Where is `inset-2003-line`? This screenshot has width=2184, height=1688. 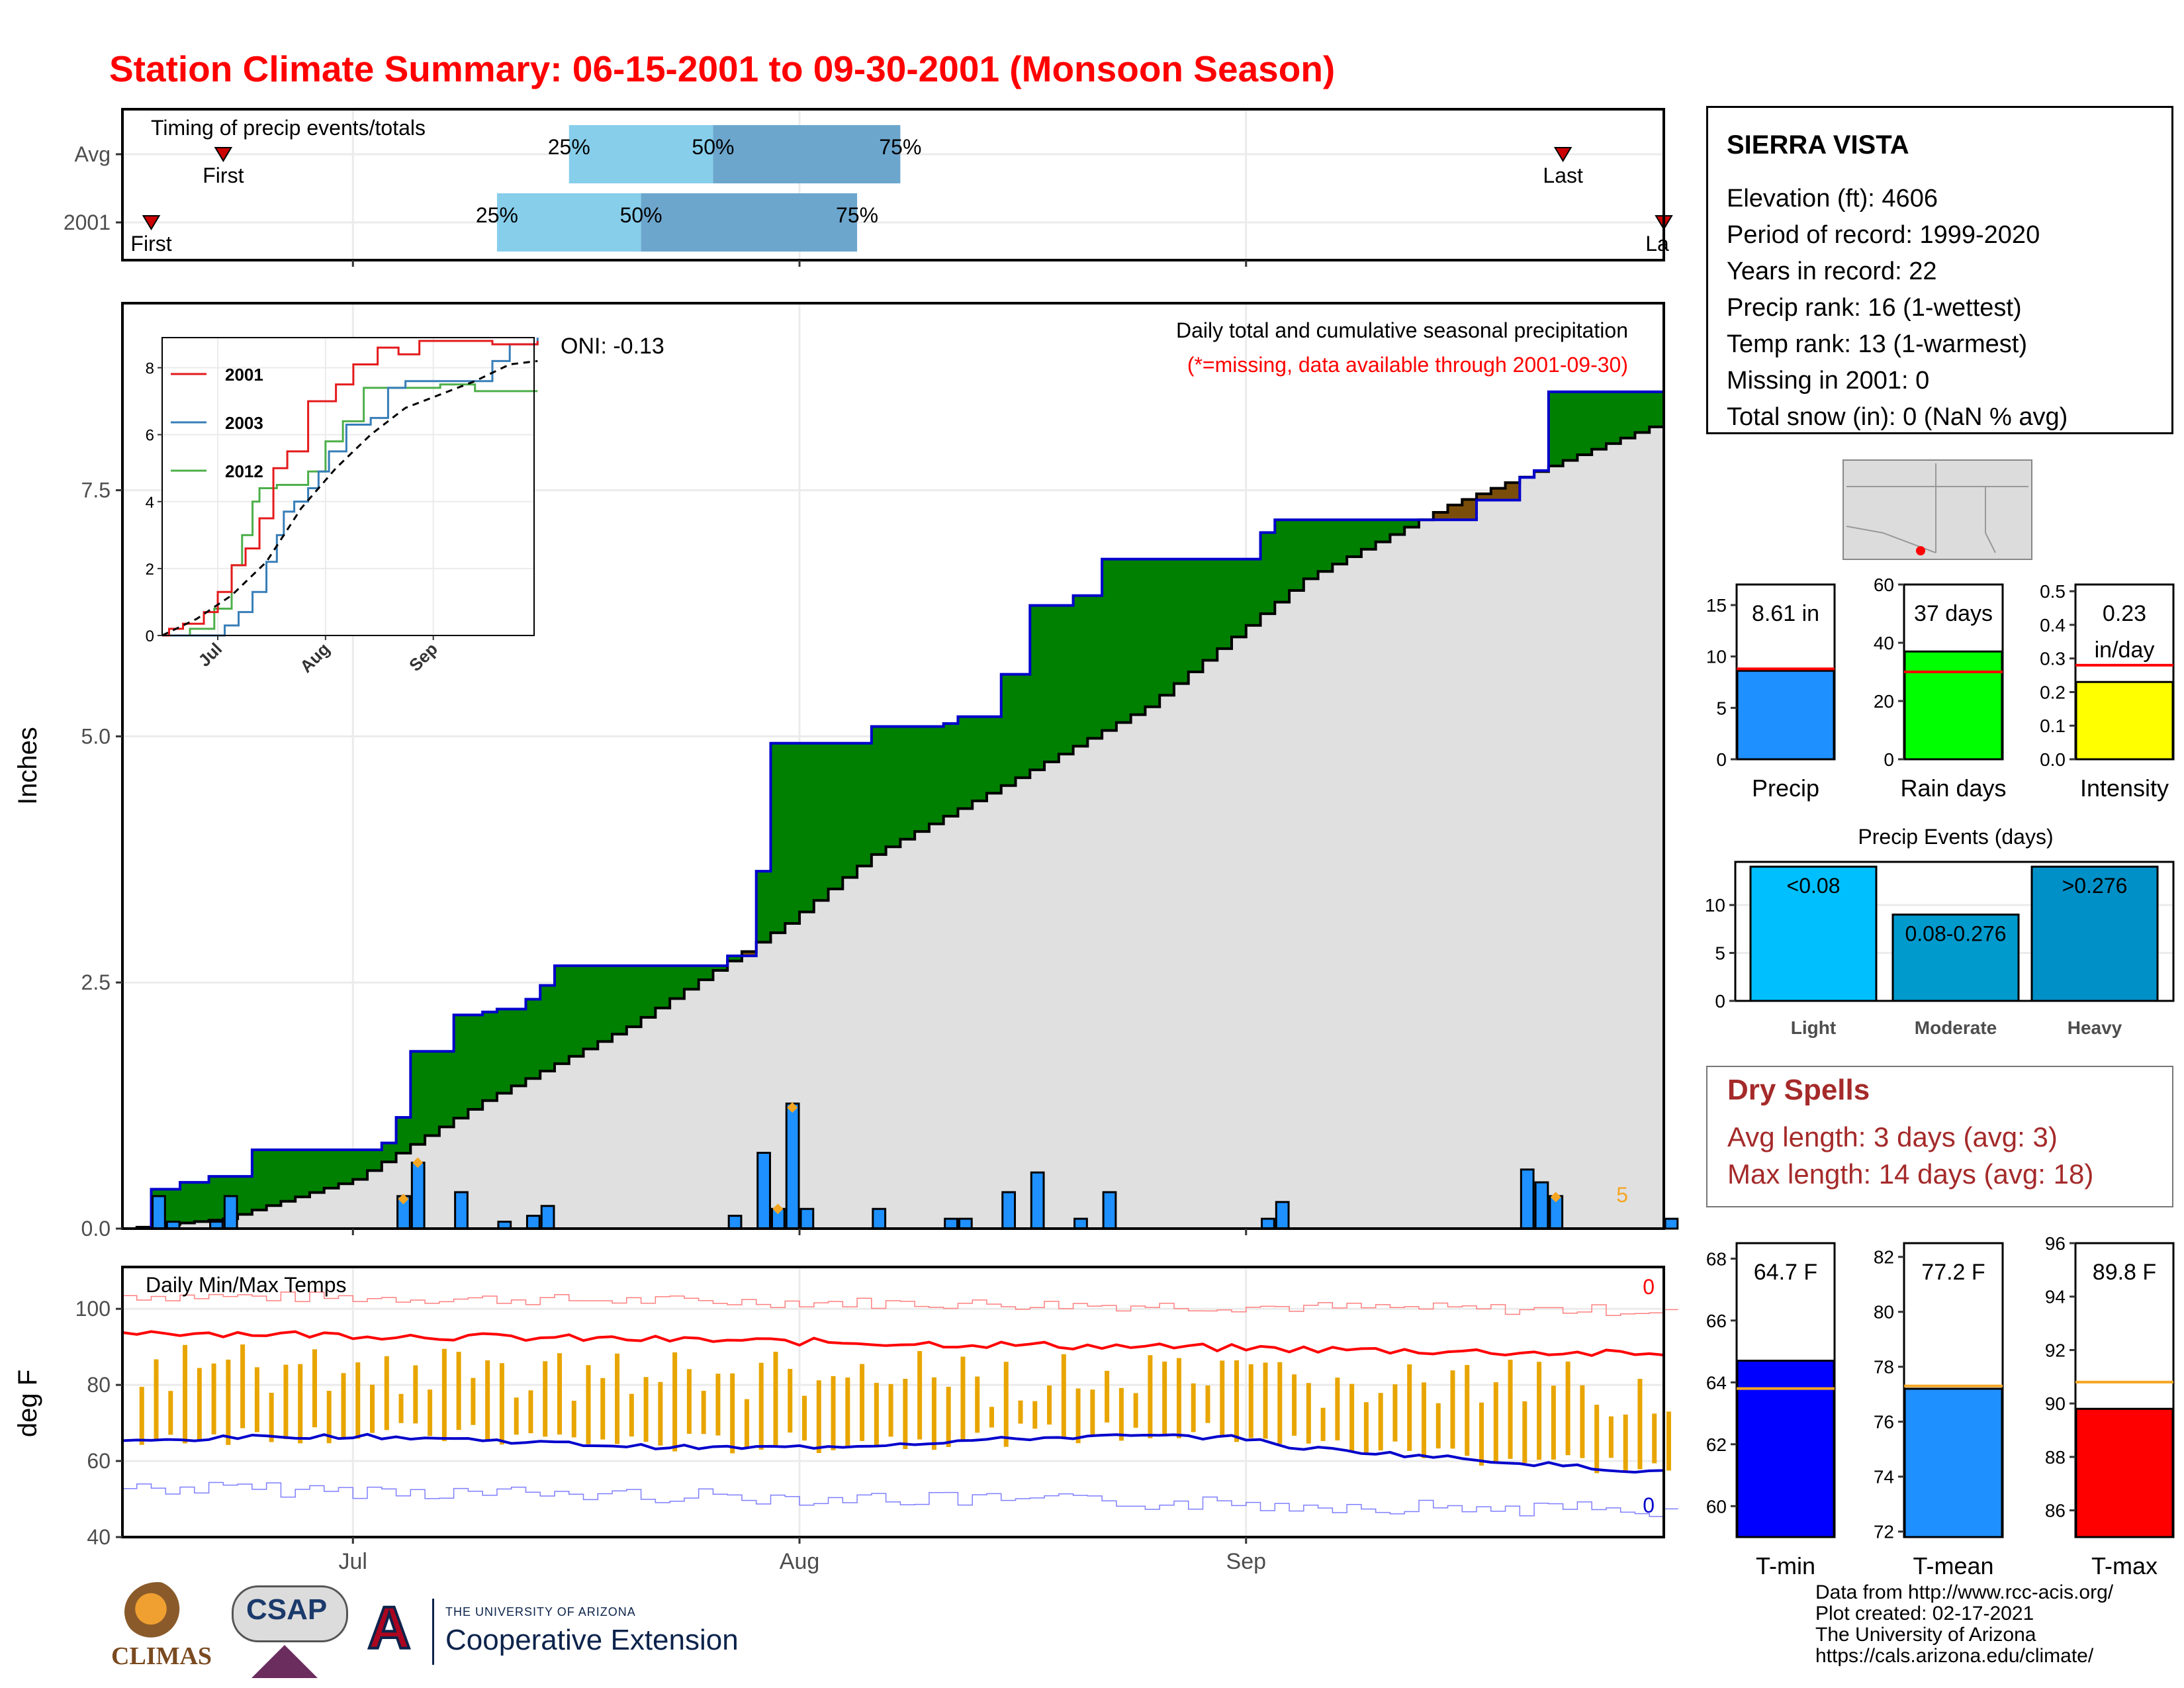 inset-2003-line is located at coordinates (350, 487).